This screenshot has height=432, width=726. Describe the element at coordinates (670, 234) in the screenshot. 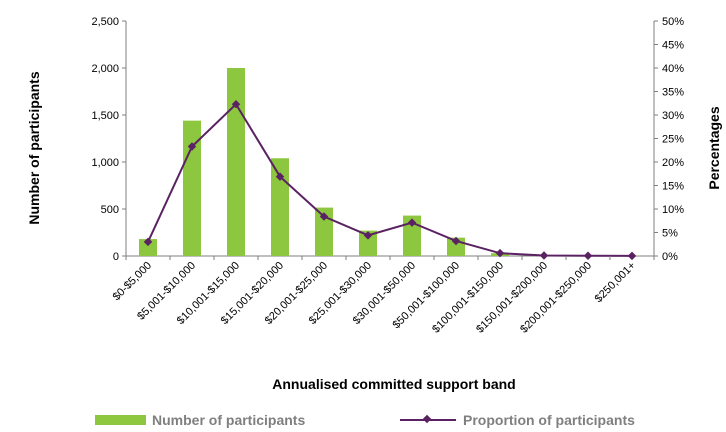

I see `y2-tick-label: 5%` at that location.